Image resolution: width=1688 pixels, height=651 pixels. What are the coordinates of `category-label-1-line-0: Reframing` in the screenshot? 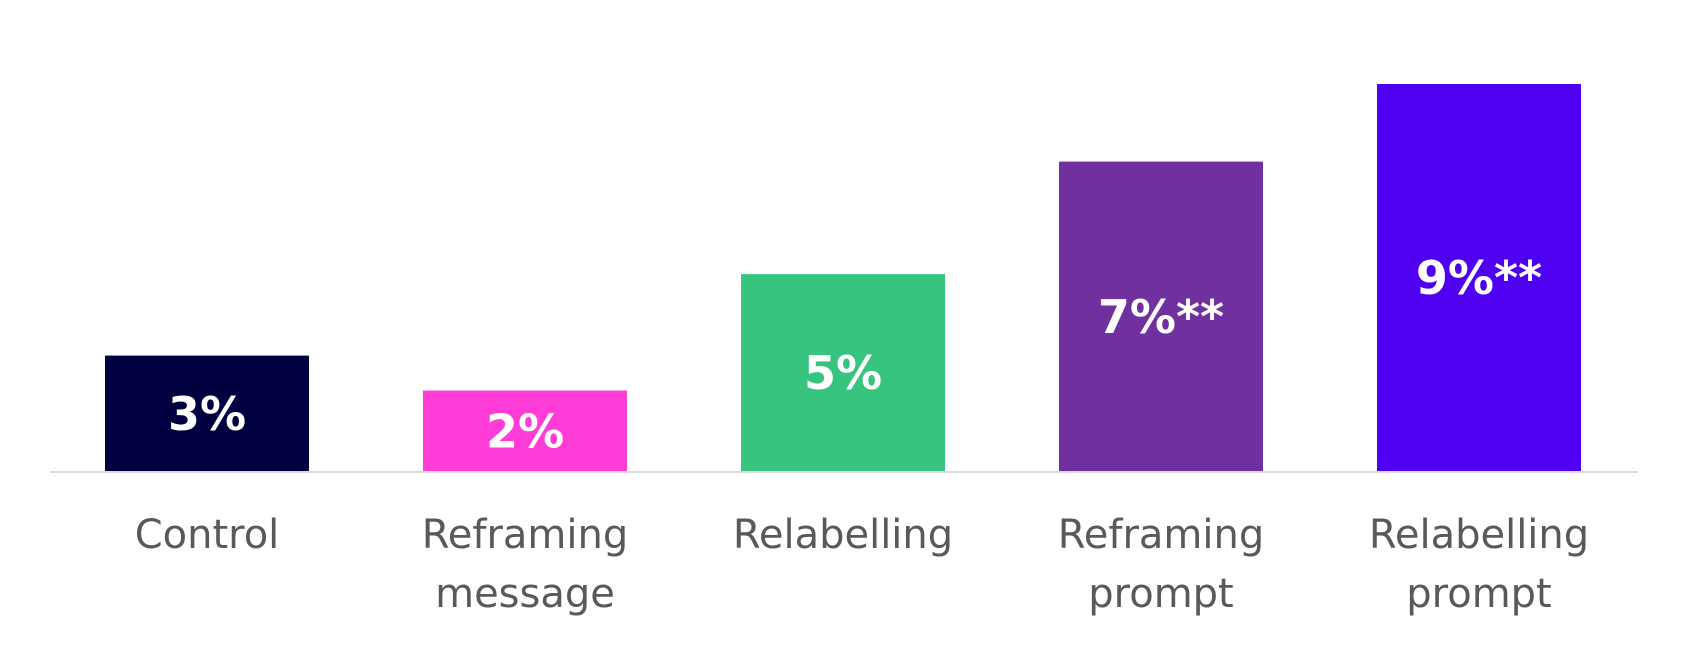 It's located at (525, 535).